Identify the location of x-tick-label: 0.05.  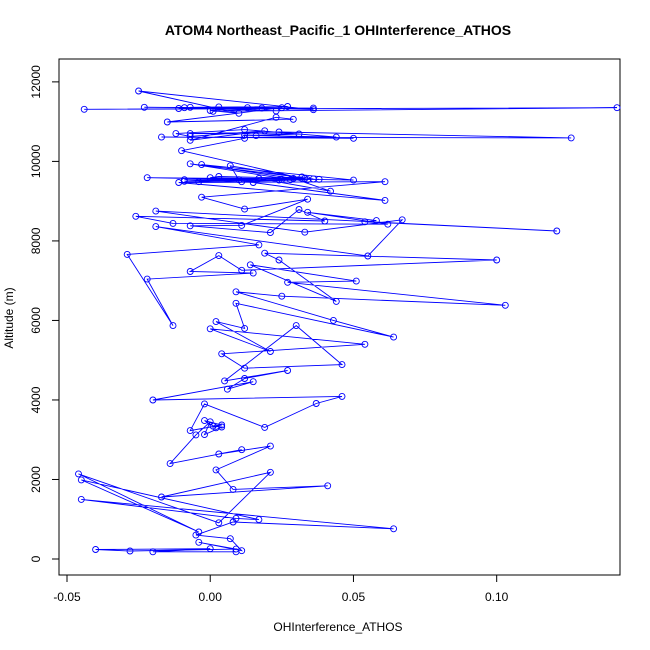
(354, 597).